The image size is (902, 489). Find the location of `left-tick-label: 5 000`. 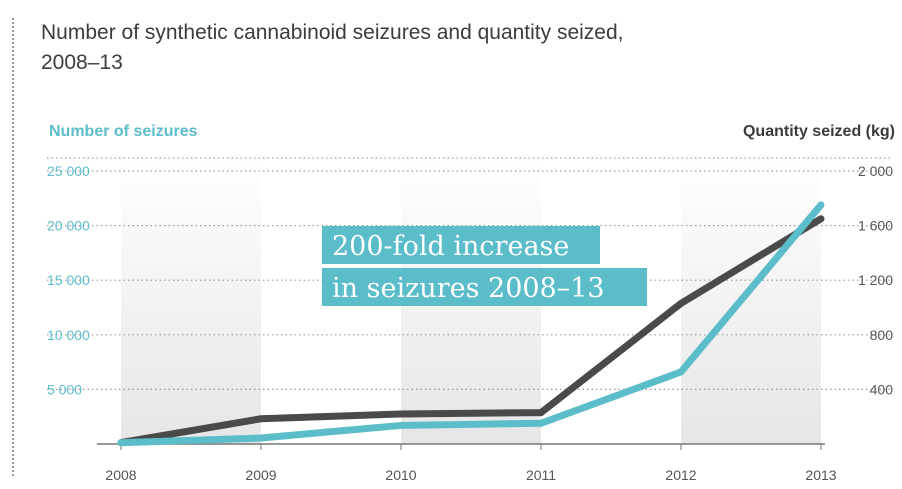

left-tick-label: 5 000 is located at coordinates (64, 389).